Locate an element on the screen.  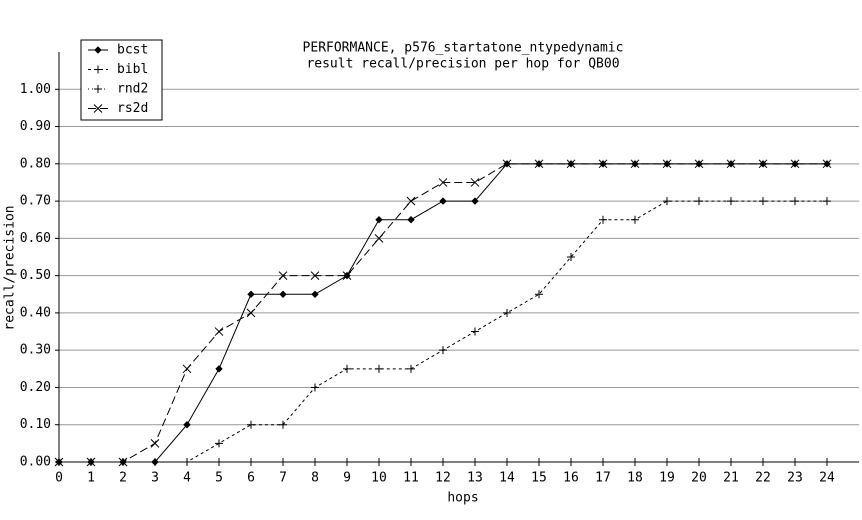
x-tick-label: 2 is located at coordinates (123, 478).